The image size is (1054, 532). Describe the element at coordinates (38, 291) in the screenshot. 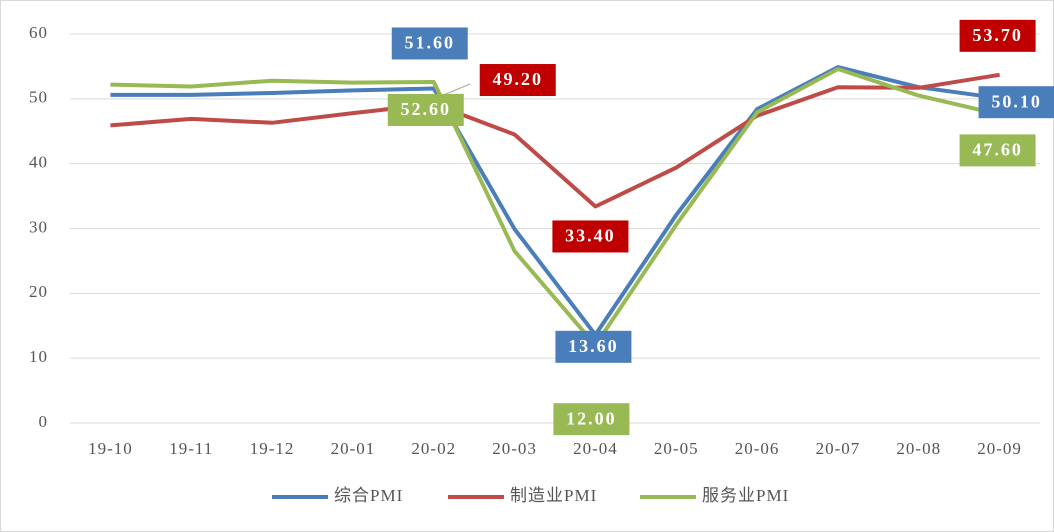

I see `y-tick-label: 20` at that location.